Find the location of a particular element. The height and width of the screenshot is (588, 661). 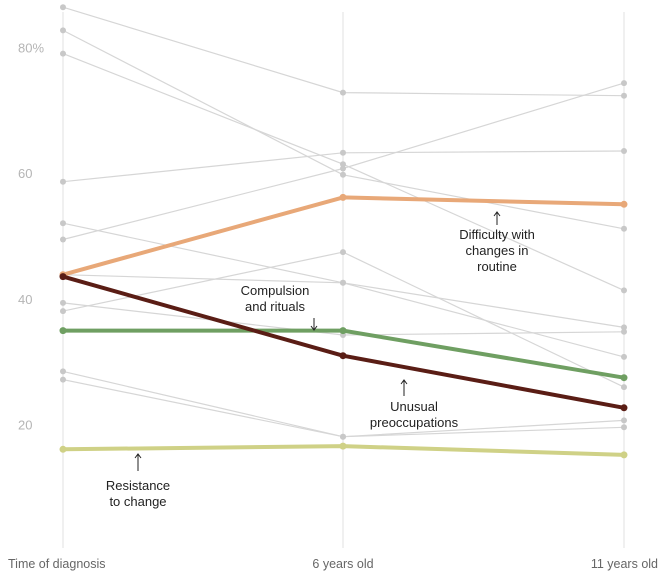

annotation-text: Compulsion is located at coordinates (275, 290).